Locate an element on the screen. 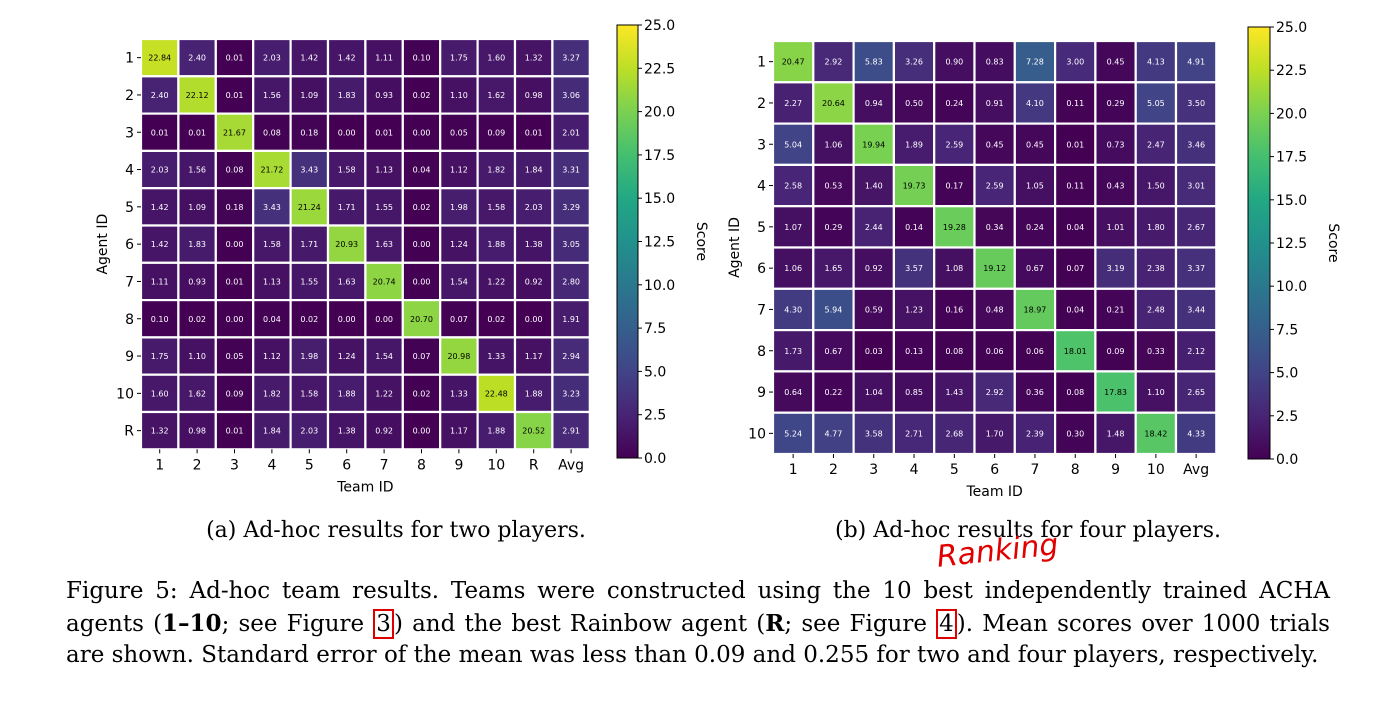  colorbar-tick-label: 17.5 is located at coordinates (659, 156).